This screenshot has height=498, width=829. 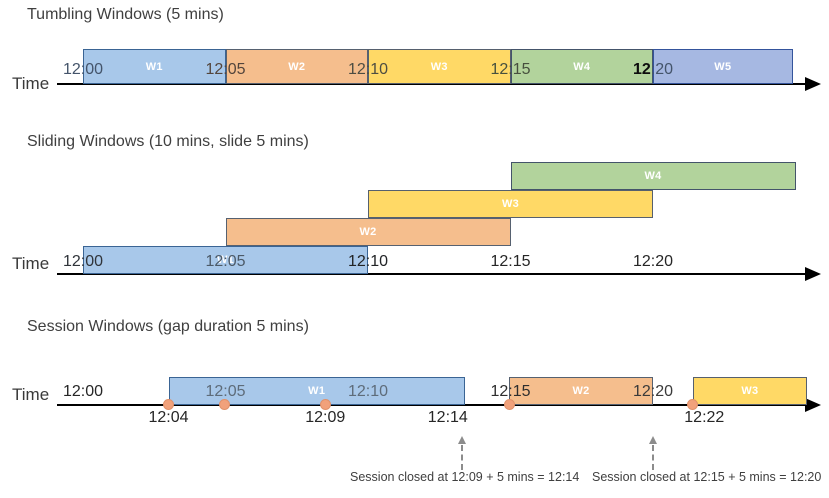 I want to click on window-label-w5: W5, so click(x=723, y=66).